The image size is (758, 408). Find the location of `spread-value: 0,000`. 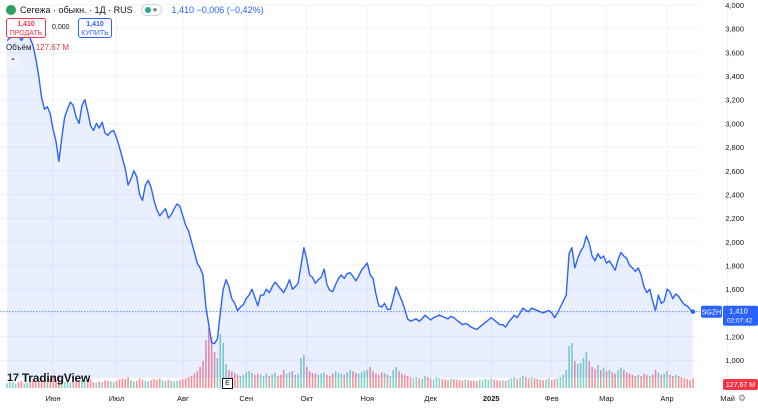

spread-value: 0,000 is located at coordinates (61, 27).